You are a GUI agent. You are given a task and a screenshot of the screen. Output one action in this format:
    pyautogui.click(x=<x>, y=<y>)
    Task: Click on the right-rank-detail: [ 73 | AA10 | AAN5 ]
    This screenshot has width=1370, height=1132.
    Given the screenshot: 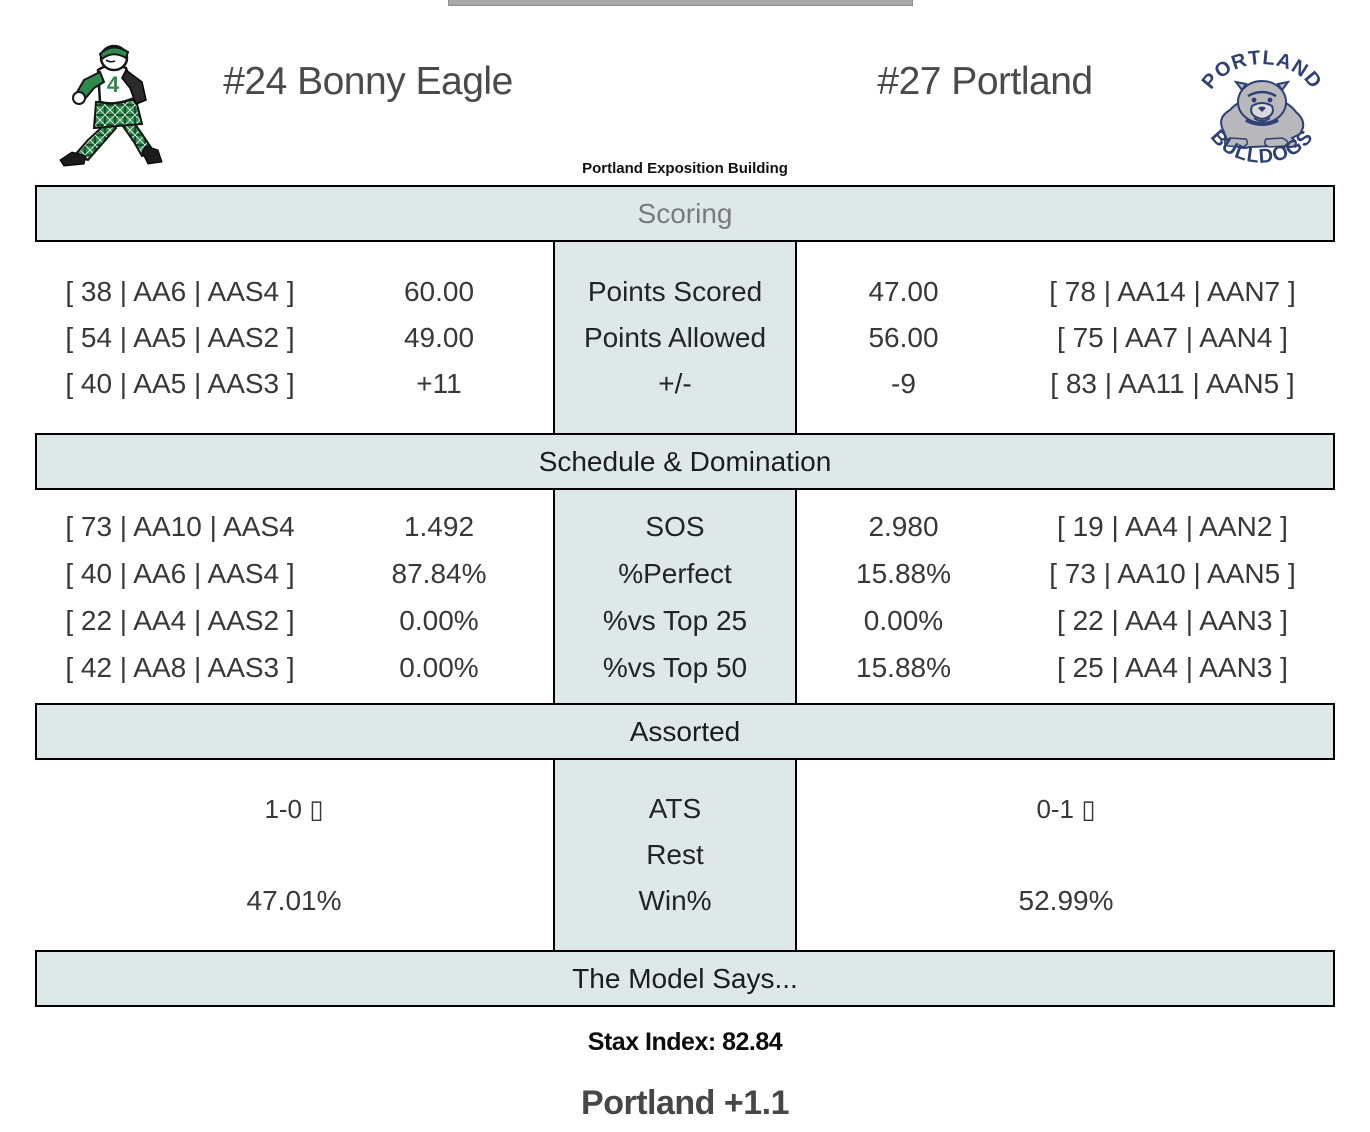 What is the action you would take?
    pyautogui.click(x=1172, y=573)
    